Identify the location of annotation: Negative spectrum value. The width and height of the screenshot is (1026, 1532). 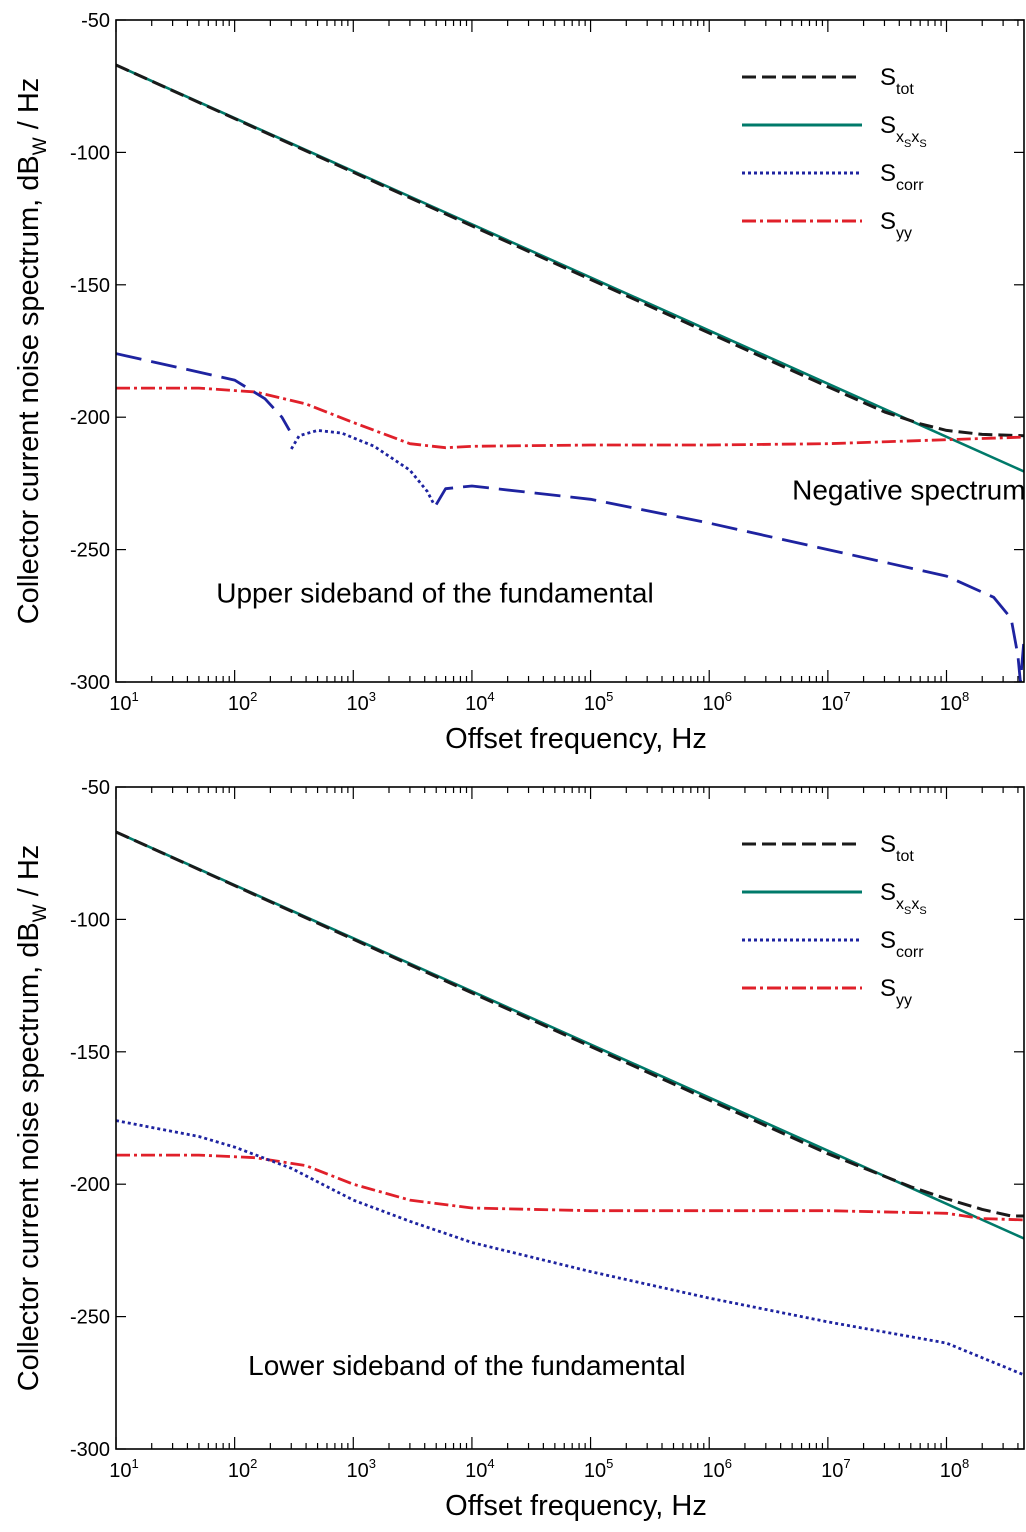
(909, 489).